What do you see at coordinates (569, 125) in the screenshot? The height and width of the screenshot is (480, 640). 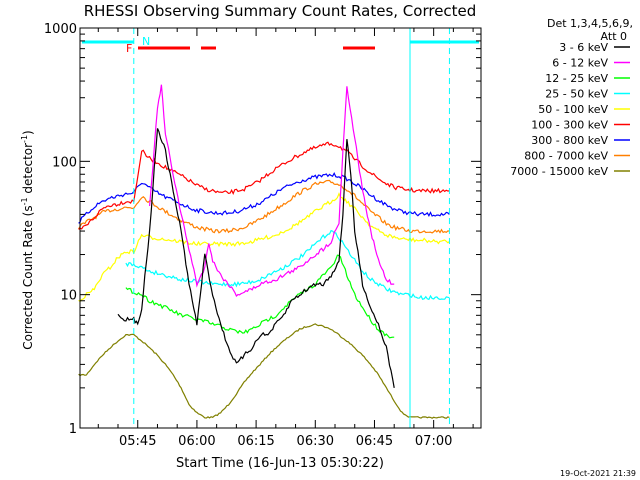 I see `legend-label: 100 - 300 keV` at bounding box center [569, 125].